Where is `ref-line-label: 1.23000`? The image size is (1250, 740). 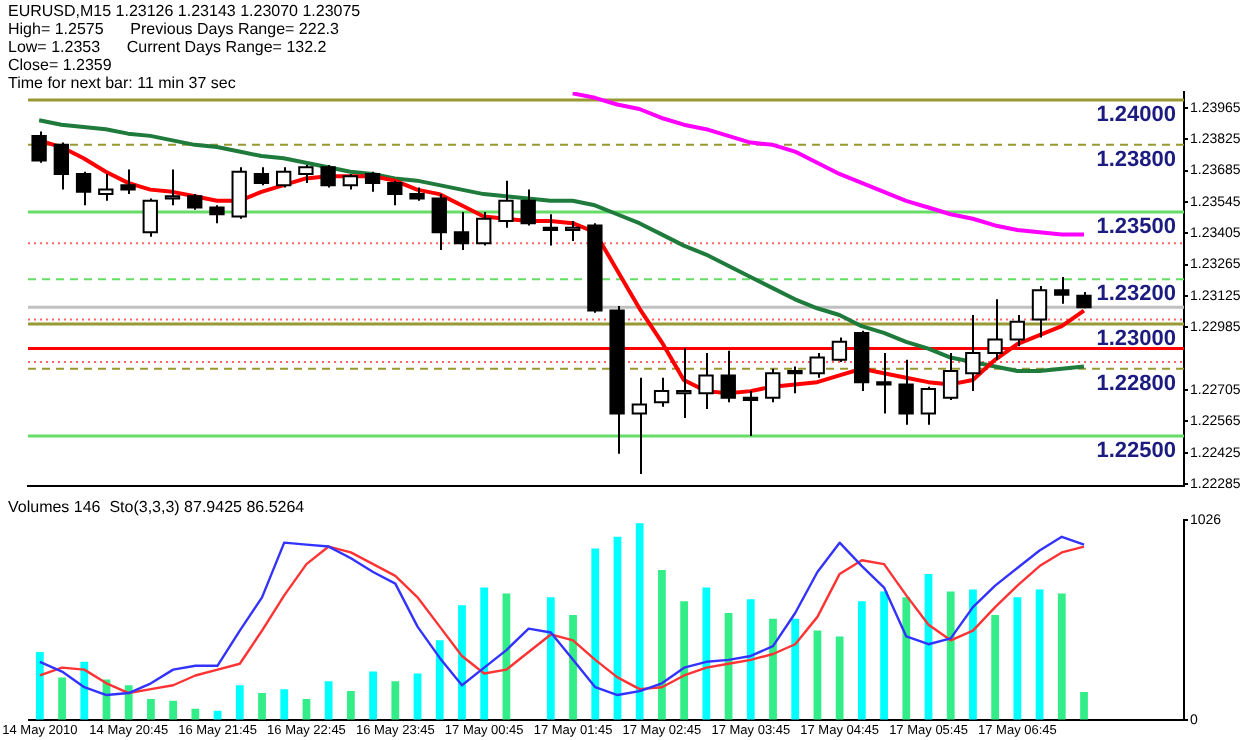
ref-line-label: 1.23000 is located at coordinates (1136, 339).